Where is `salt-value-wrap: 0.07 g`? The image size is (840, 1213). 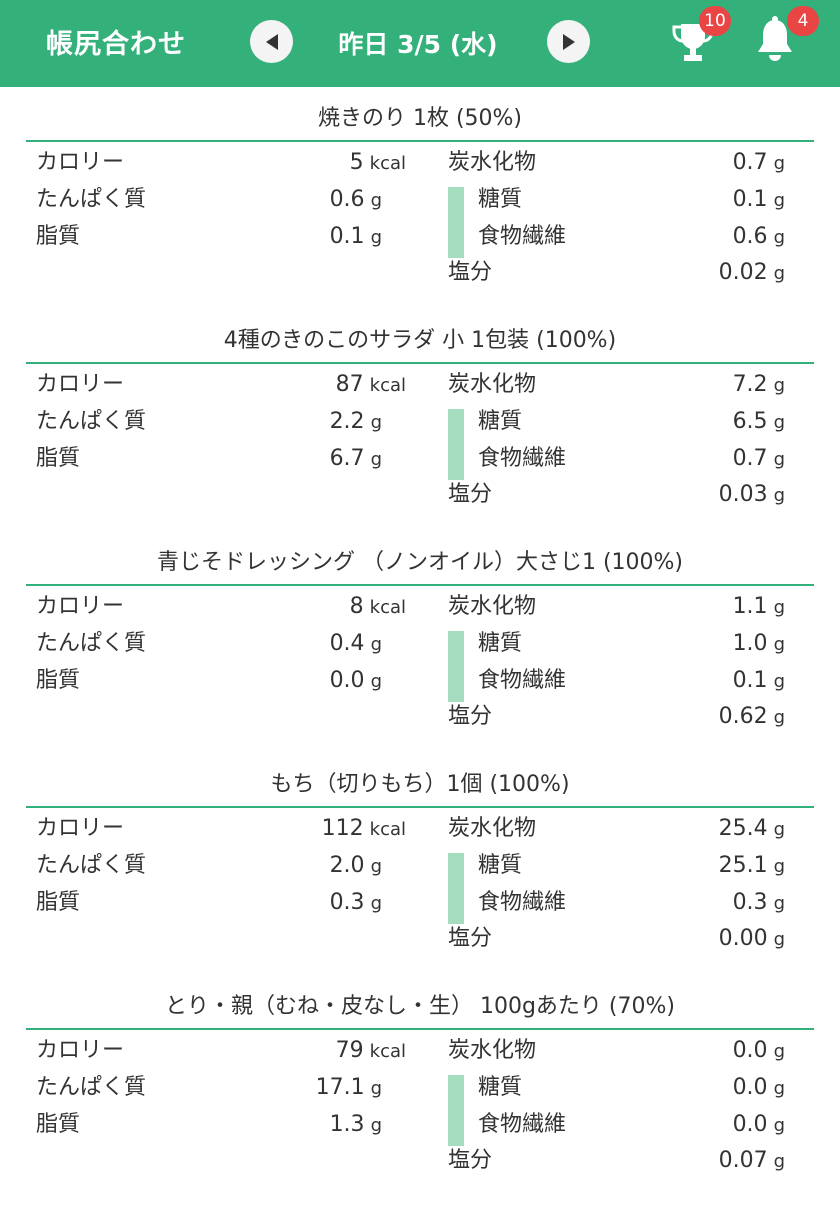 salt-value-wrap: 0.07 g is located at coordinates (752, 1161).